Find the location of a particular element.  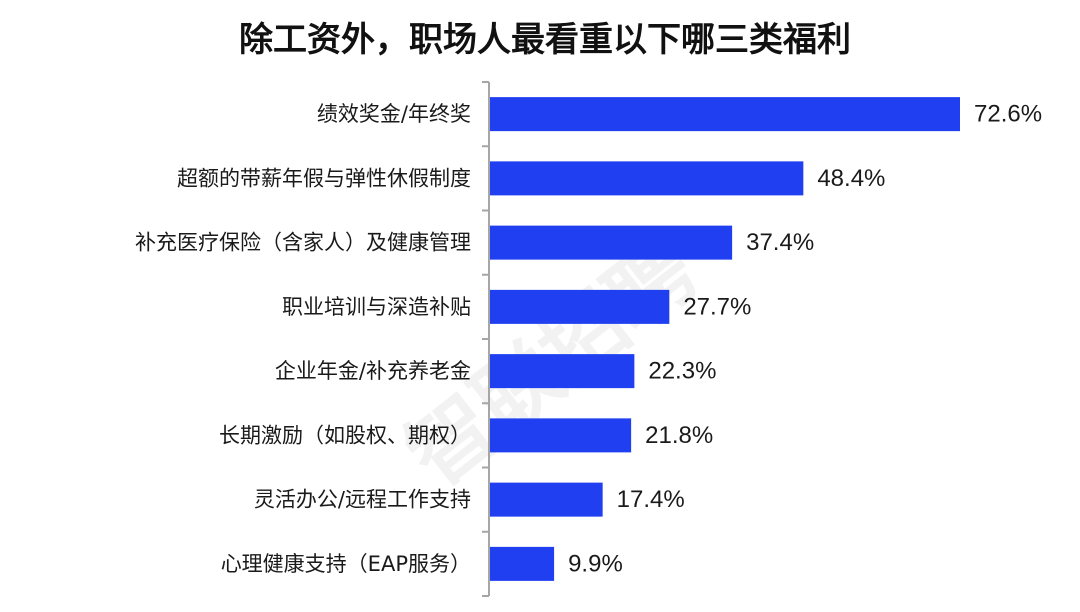

data-label: 48.4% is located at coordinates (851, 178).